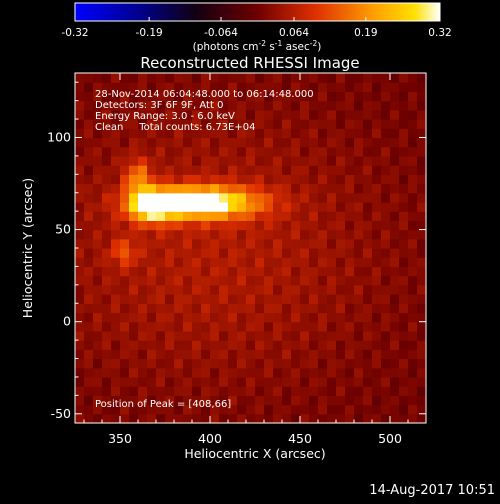  What do you see at coordinates (63, 229) in the screenshot?
I see `y-tick-label: 50` at bounding box center [63, 229].